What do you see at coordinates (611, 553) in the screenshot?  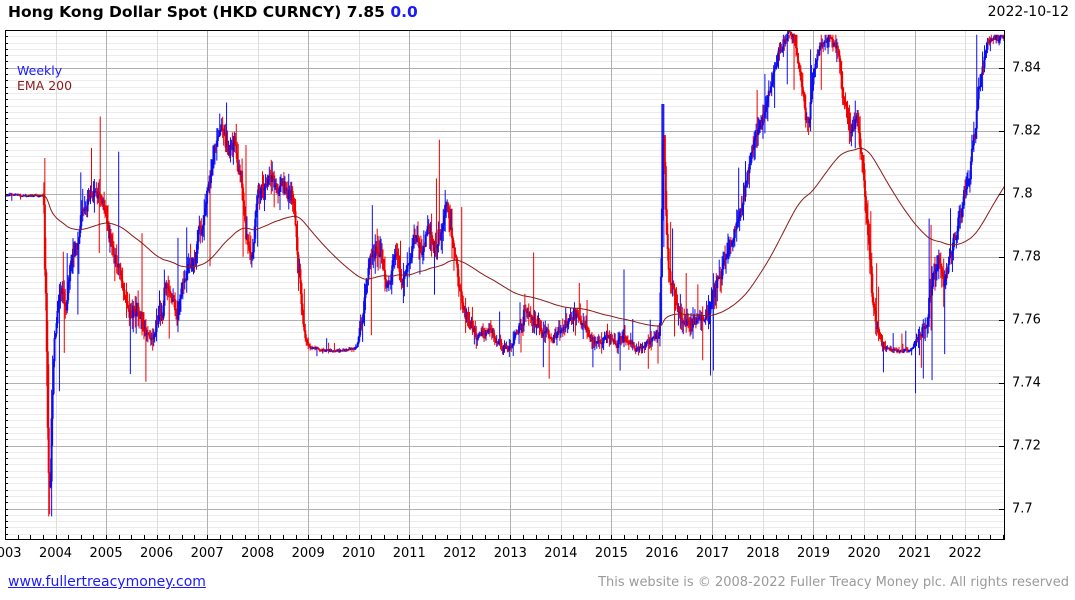 I see `x-axis-tick-label: 2015` at bounding box center [611, 553].